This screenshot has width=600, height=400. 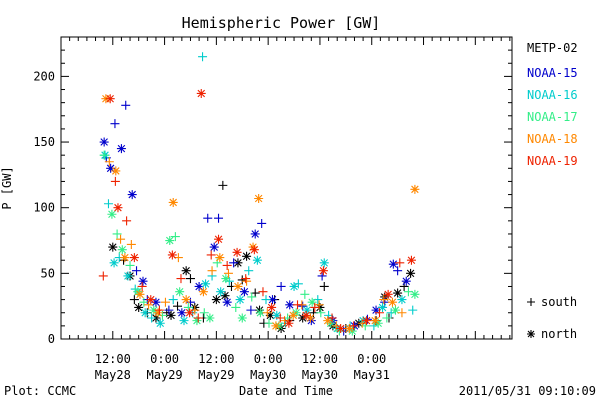 I want to click on legend-marker-label: south, so click(x=559, y=302).